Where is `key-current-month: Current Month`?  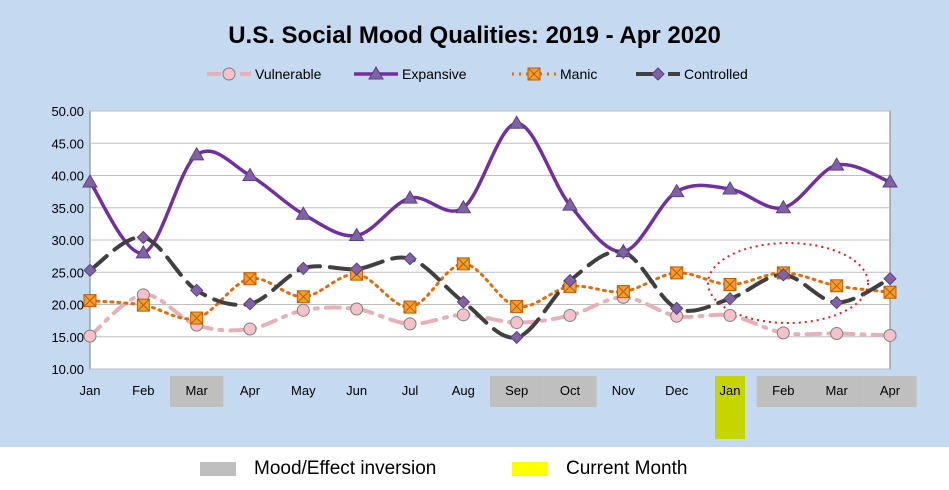 key-current-month: Current Month is located at coordinates (599, 469).